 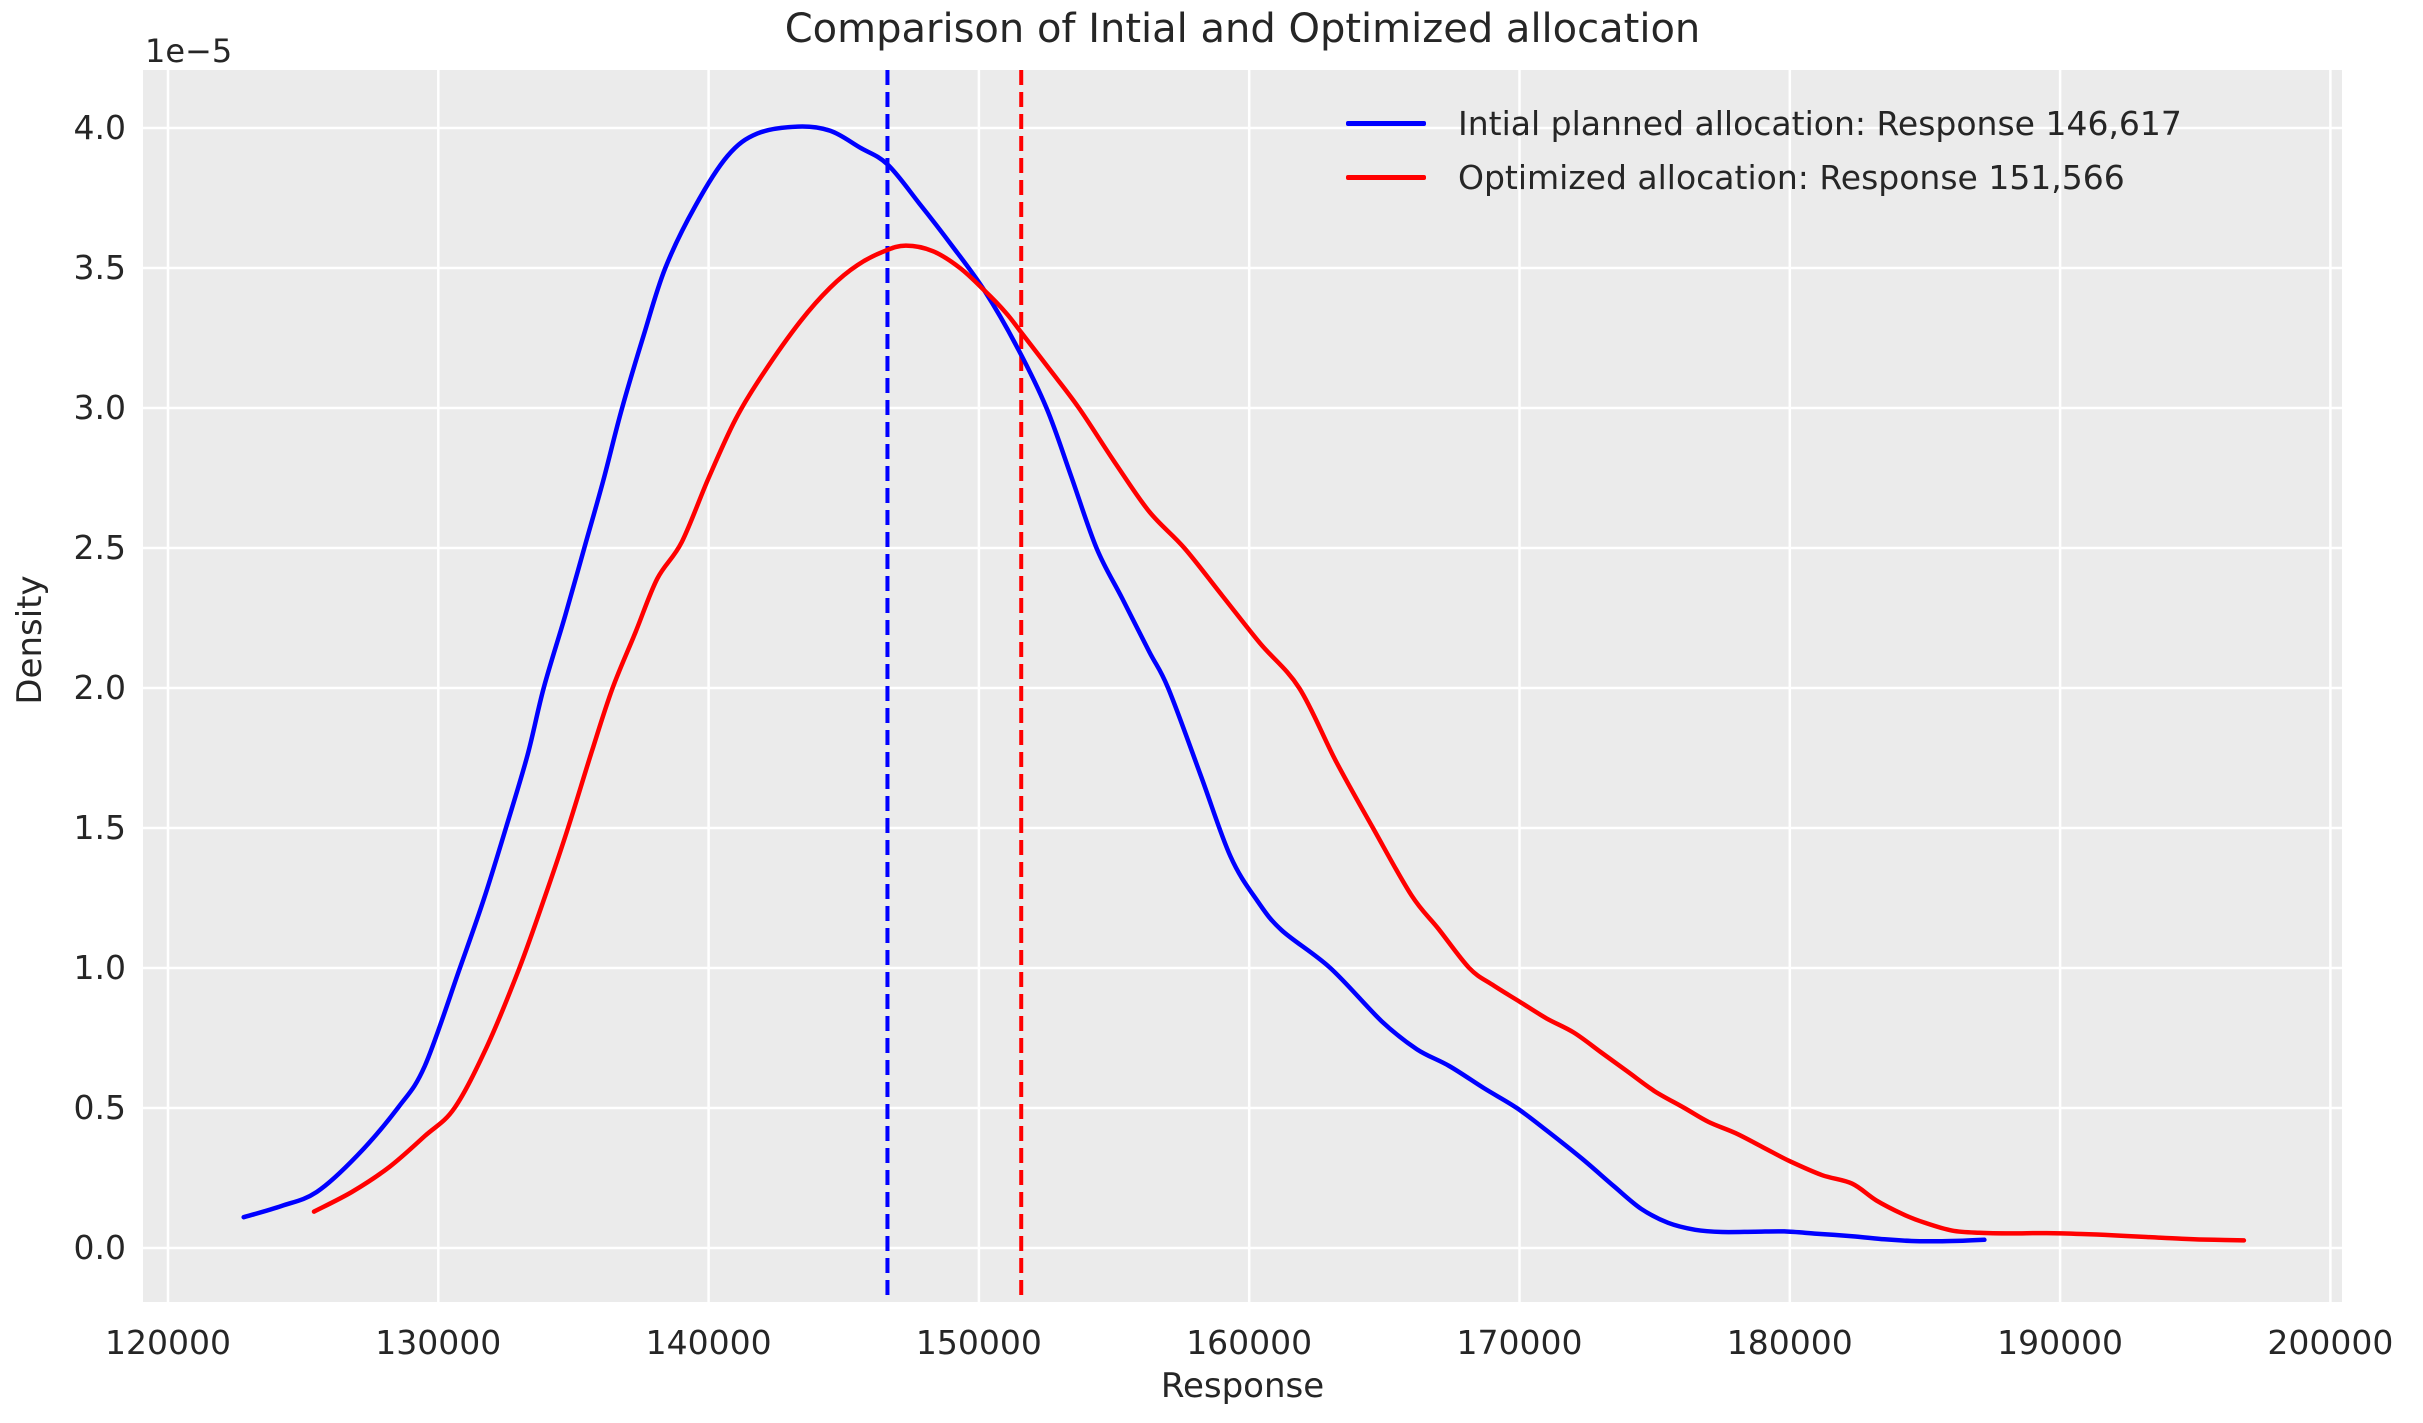 I want to click on y-tick-label: 2.0, so click(x=99, y=687).